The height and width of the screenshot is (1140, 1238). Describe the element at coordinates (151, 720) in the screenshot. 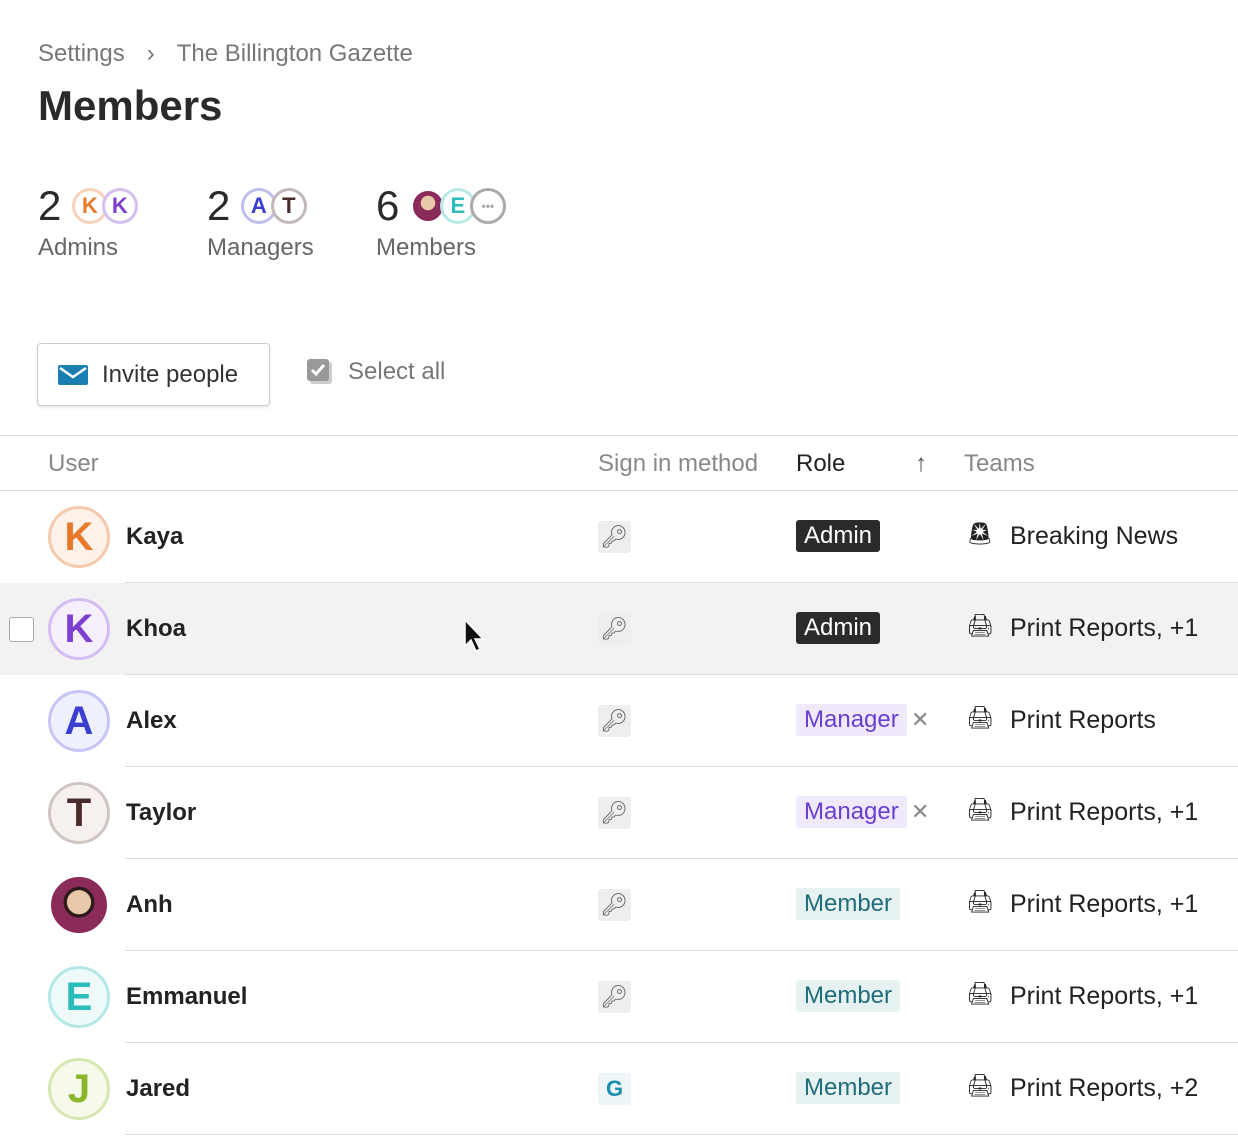

I see `user-name: Alex` at that location.